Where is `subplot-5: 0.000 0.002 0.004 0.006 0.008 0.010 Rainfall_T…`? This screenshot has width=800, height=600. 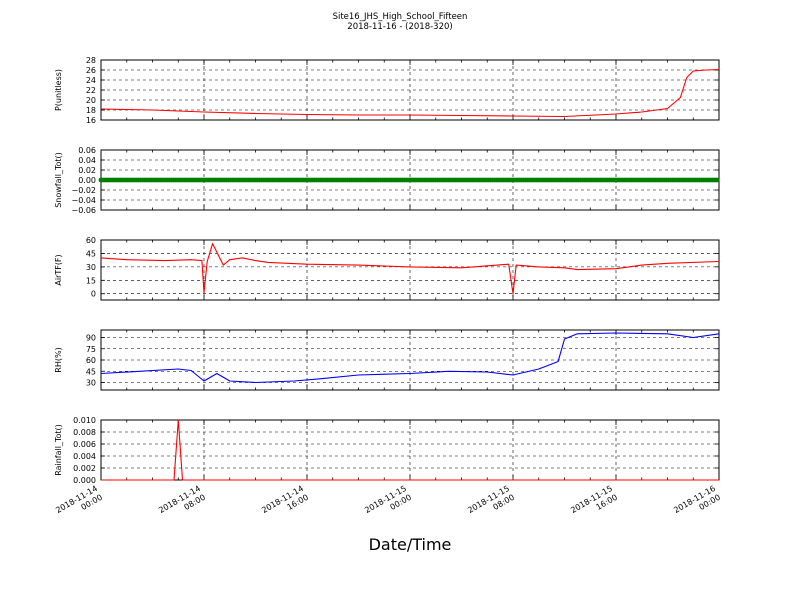 subplot-5: 0.000 0.002 0.004 0.006 0.008 0.010 Rainfall_T… is located at coordinates (387, 450).